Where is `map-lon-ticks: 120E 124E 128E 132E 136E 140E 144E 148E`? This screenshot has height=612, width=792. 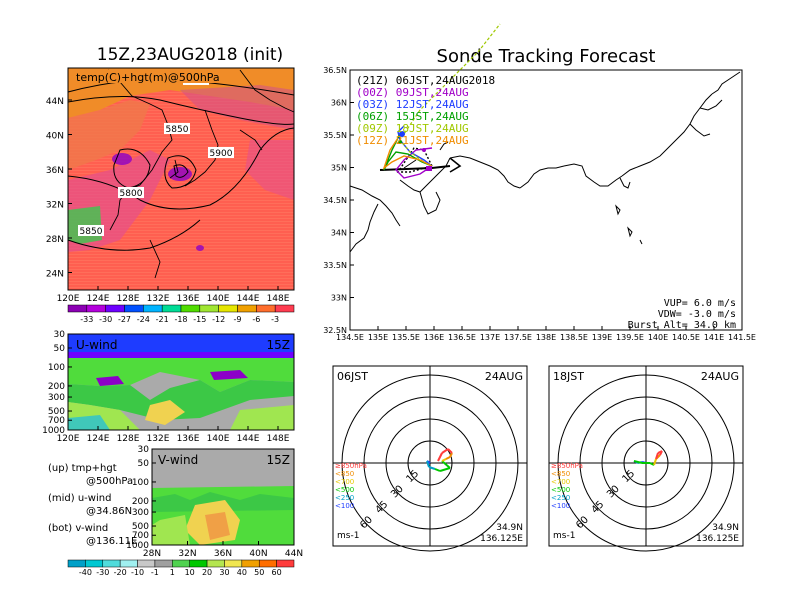
map-lon-ticks: 120E 124E 128E 132E 136E 140E 144E 148E is located at coordinates (173, 295).